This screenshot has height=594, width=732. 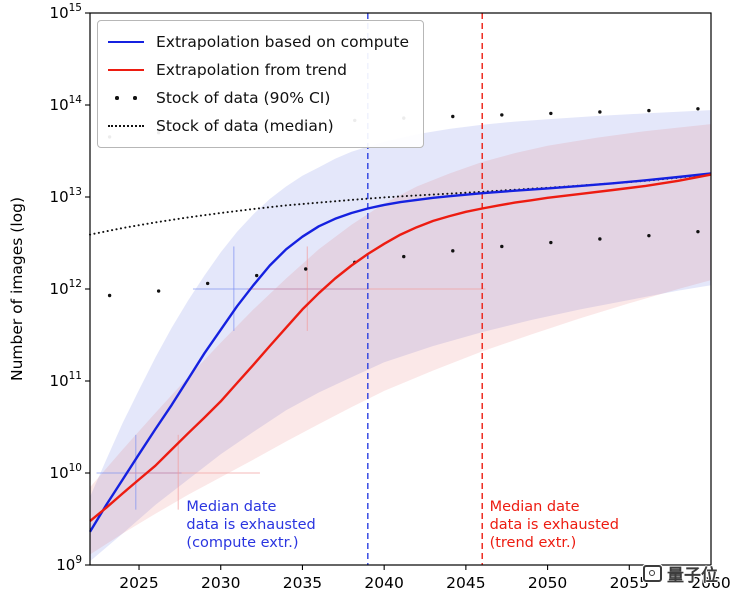 I want to click on legend-label: Extrapolation based on compute, so click(x=282, y=42).